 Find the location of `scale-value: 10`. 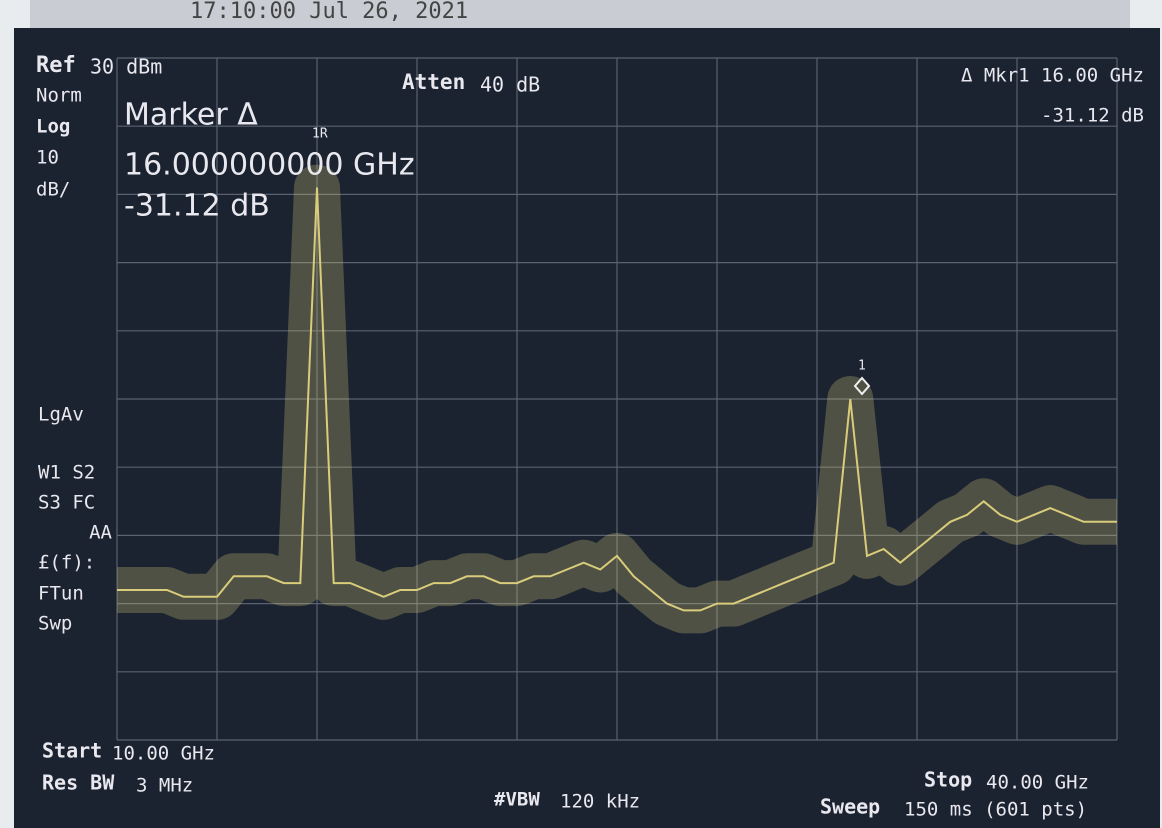

scale-value: 10 is located at coordinates (47, 158).